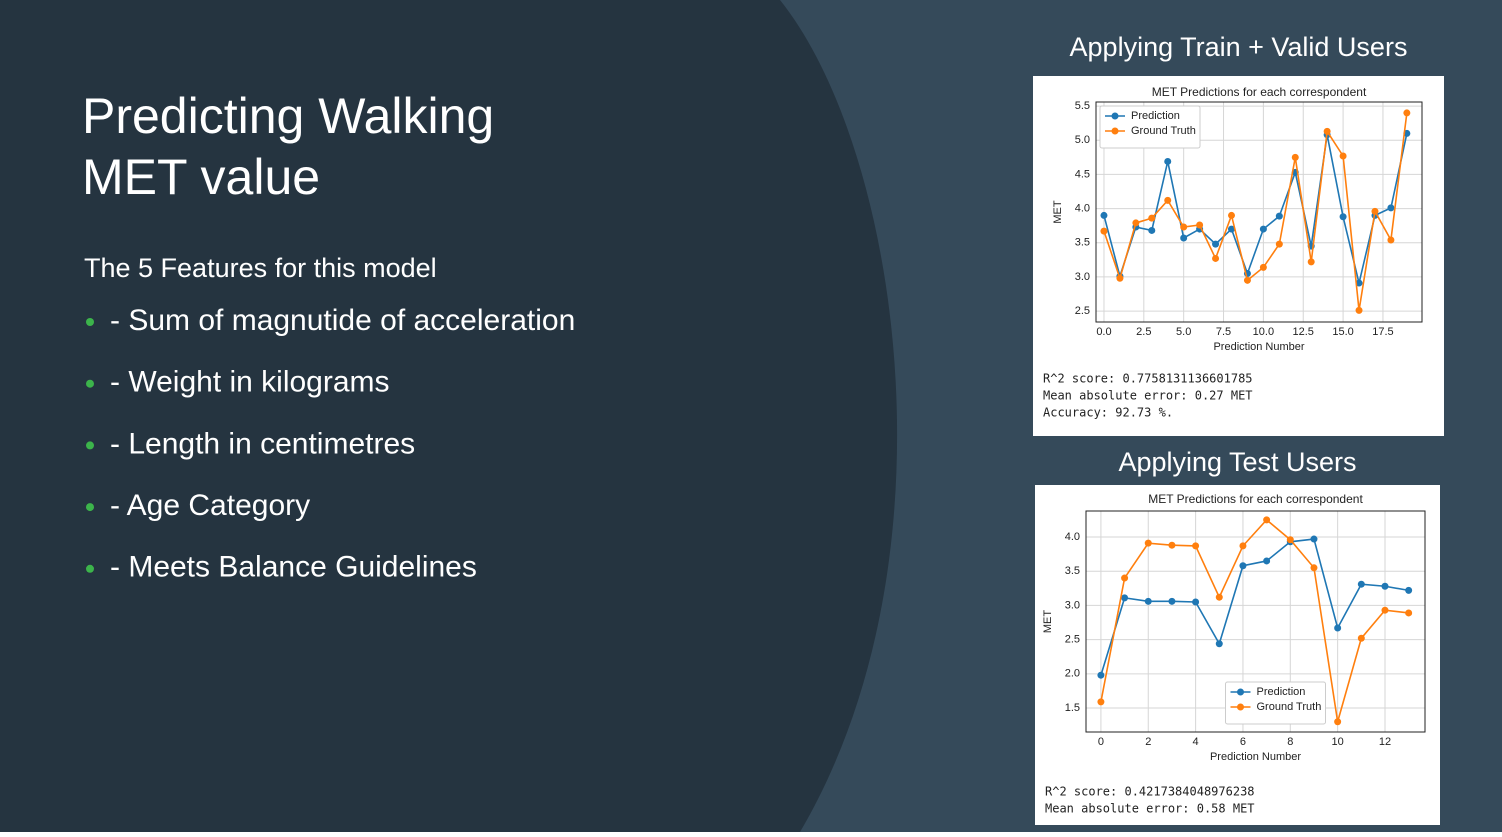  What do you see at coordinates (1183, 332) in the screenshot?
I see `x-tick-label: 5.0` at bounding box center [1183, 332].